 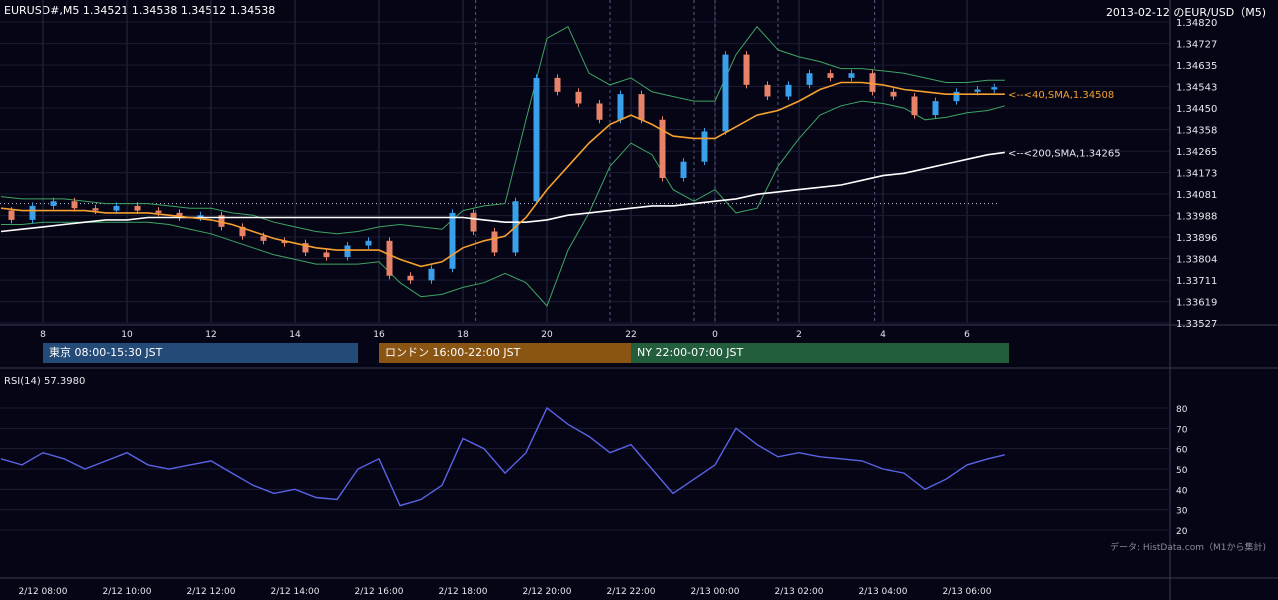 I want to click on date-tick-label: 2/12 20:00, so click(x=546, y=592).